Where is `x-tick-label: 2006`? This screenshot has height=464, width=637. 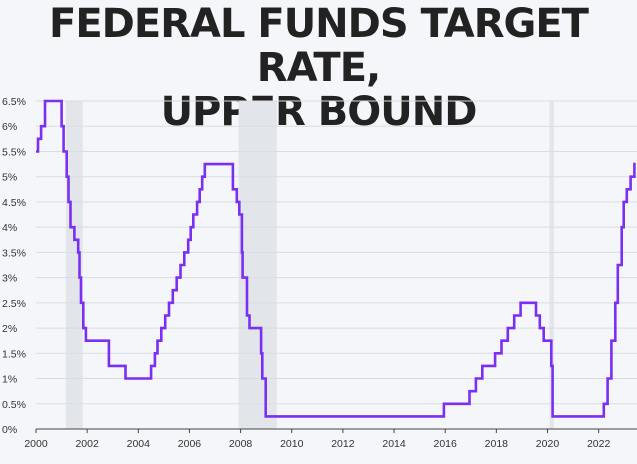
x-tick-label: 2006 is located at coordinates (190, 444).